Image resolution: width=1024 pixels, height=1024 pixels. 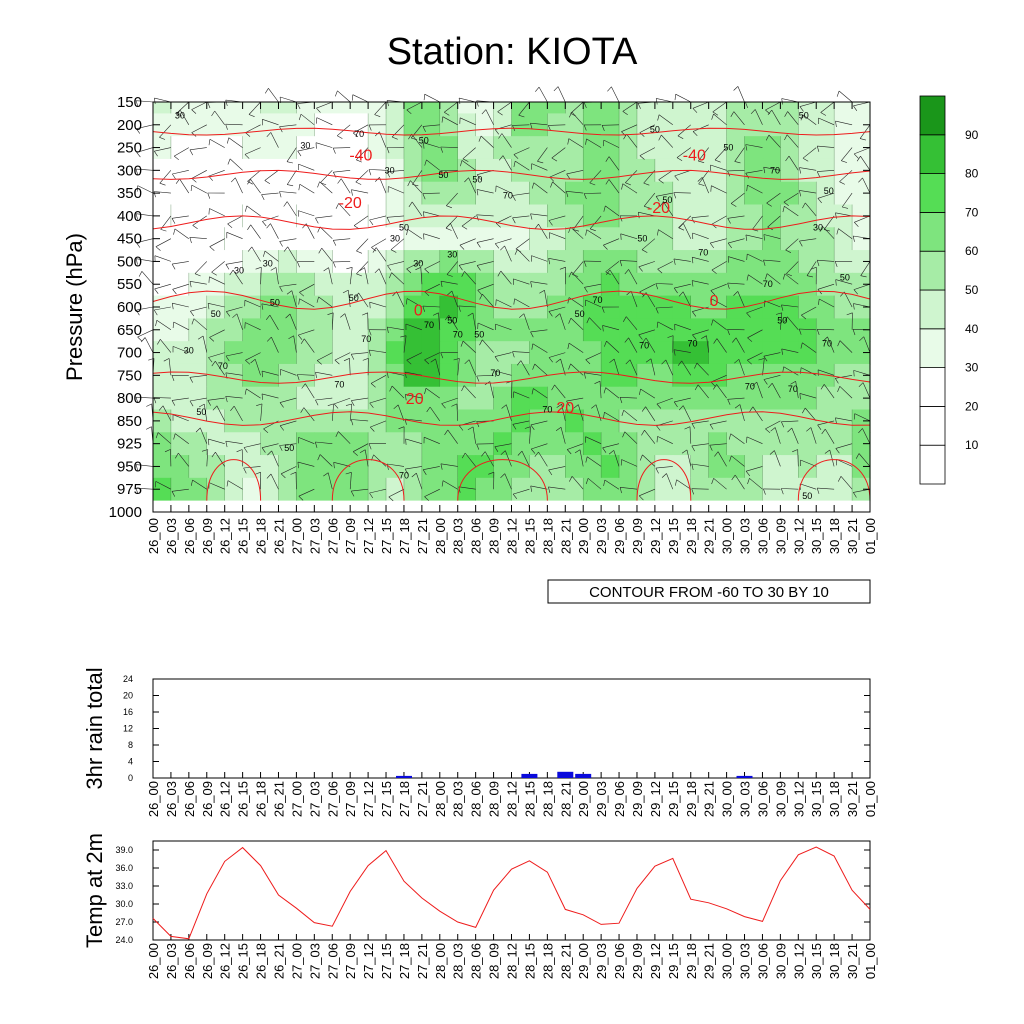 What do you see at coordinates (583, 961) in the screenshot?
I see `x-tick-label: 29_00` at bounding box center [583, 961].